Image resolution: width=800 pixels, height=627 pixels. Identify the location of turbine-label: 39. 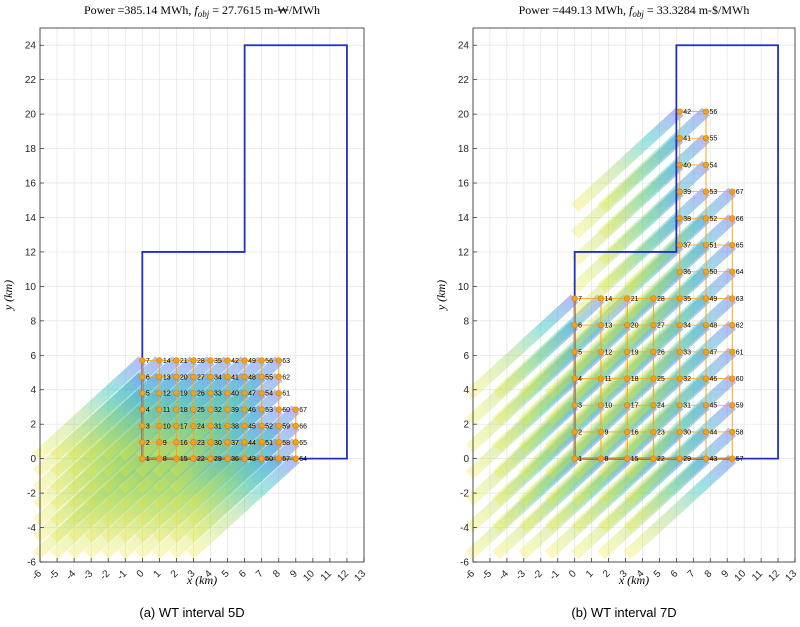
(687, 192).